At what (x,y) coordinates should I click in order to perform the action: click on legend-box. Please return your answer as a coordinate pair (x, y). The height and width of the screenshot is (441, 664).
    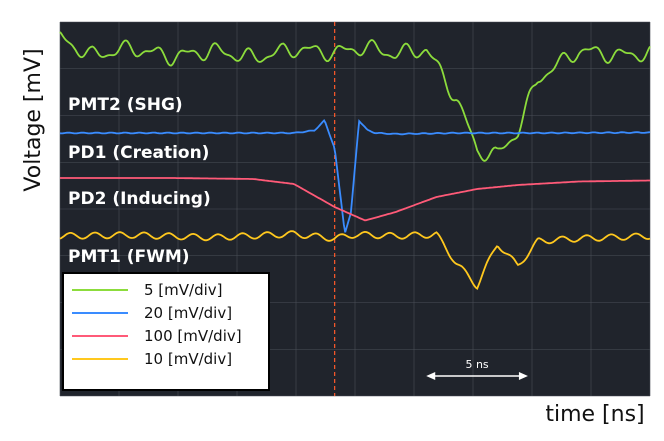
    Looking at the image, I should click on (166, 331).